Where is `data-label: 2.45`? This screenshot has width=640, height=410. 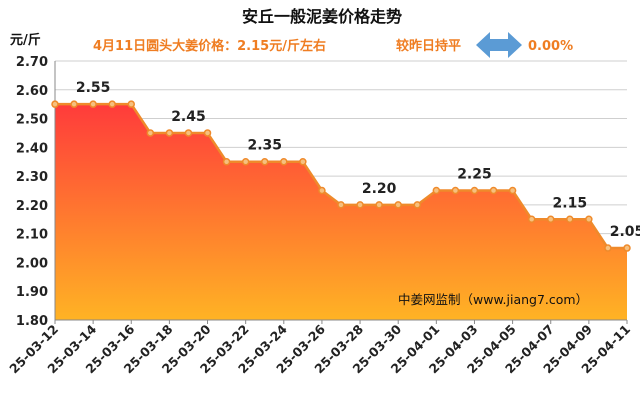
data-label: 2.45 is located at coordinates (188, 117).